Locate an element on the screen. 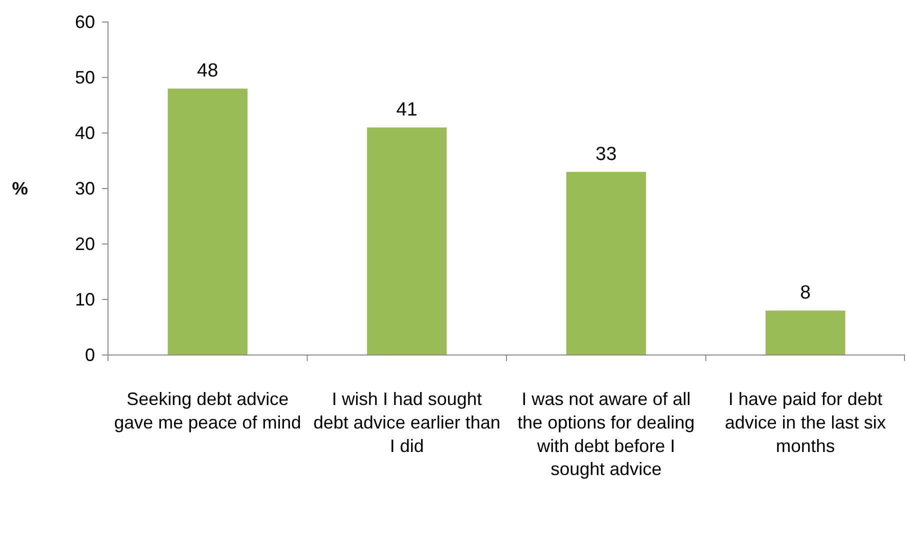 The height and width of the screenshot is (536, 907). x-tick-label: I have paid for debt advice in the last six months is located at coordinates (805, 422).